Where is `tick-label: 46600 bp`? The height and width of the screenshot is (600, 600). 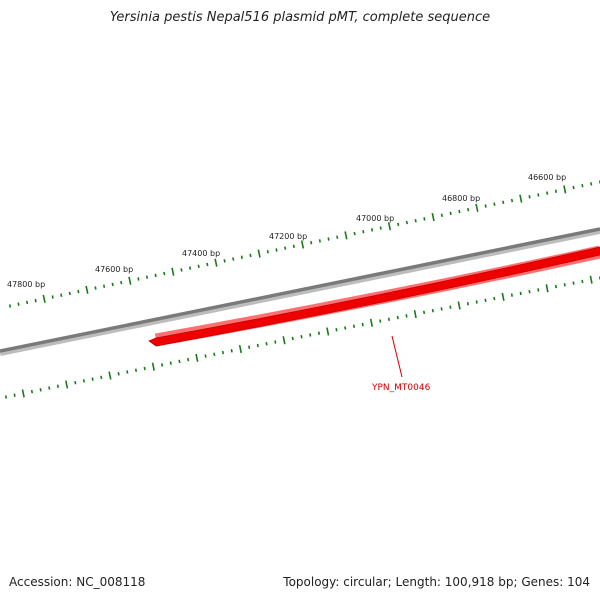 tick-label: 46600 bp is located at coordinates (547, 177).